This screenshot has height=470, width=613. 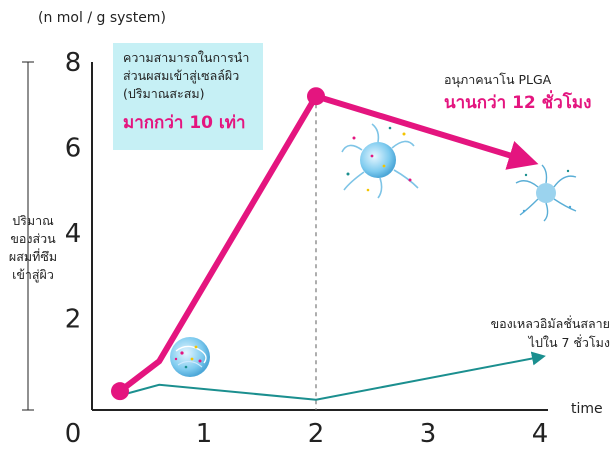 I want to click on x-tick-labels: 1 2 3 4, so click(x=372, y=434).